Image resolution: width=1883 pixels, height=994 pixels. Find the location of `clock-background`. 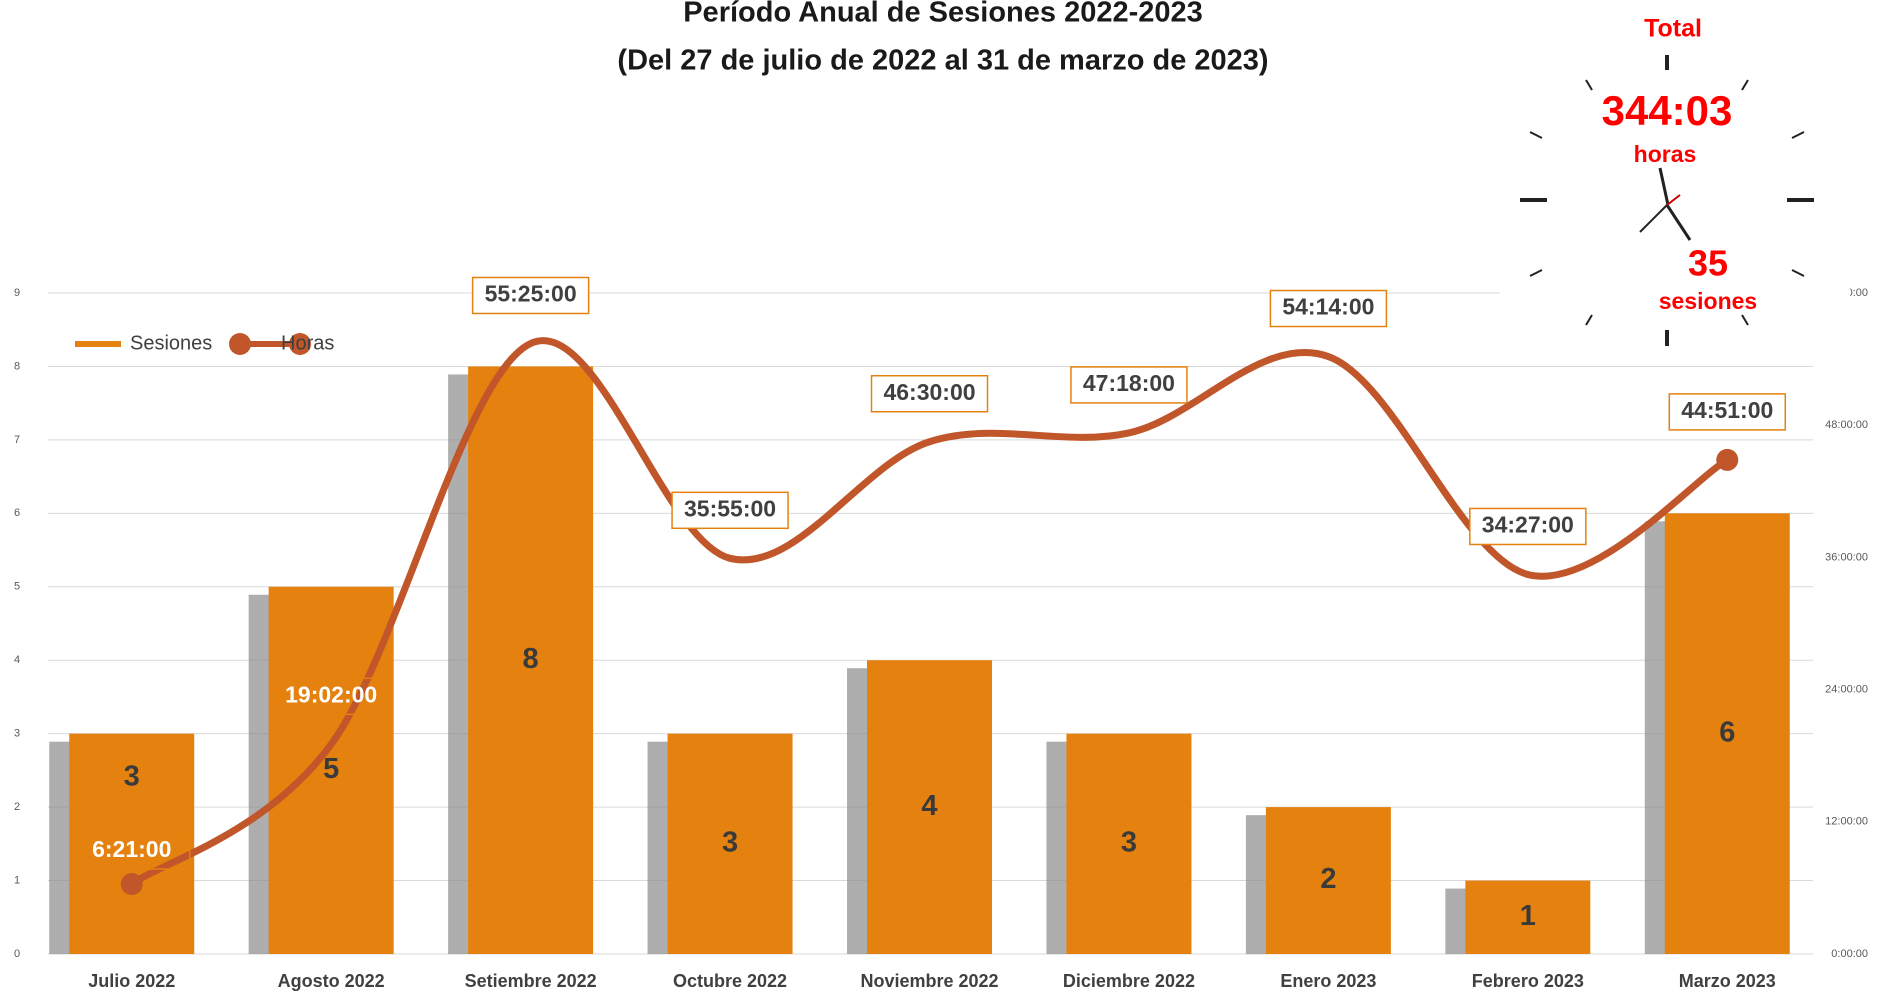

clock-background is located at coordinates (1675, 183).